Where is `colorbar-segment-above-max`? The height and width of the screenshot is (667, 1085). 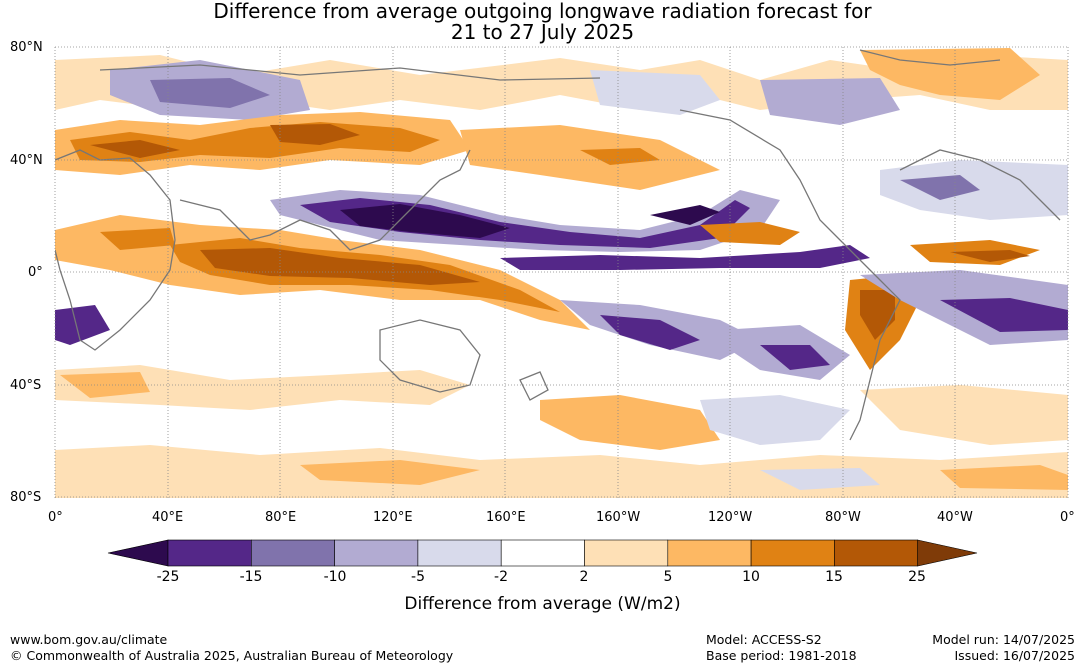
colorbar-segment-above-max is located at coordinates (947, 553).